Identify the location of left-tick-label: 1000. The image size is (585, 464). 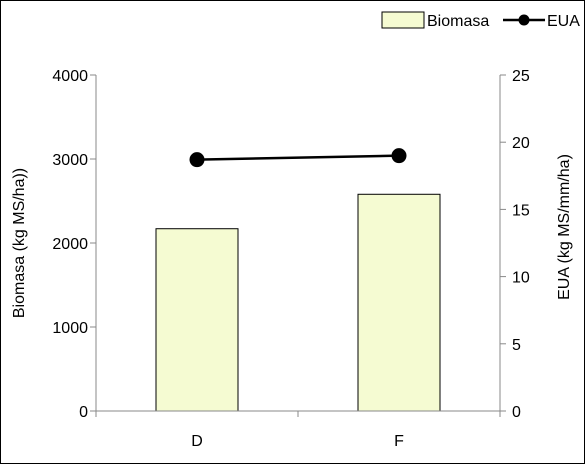
(70, 328).